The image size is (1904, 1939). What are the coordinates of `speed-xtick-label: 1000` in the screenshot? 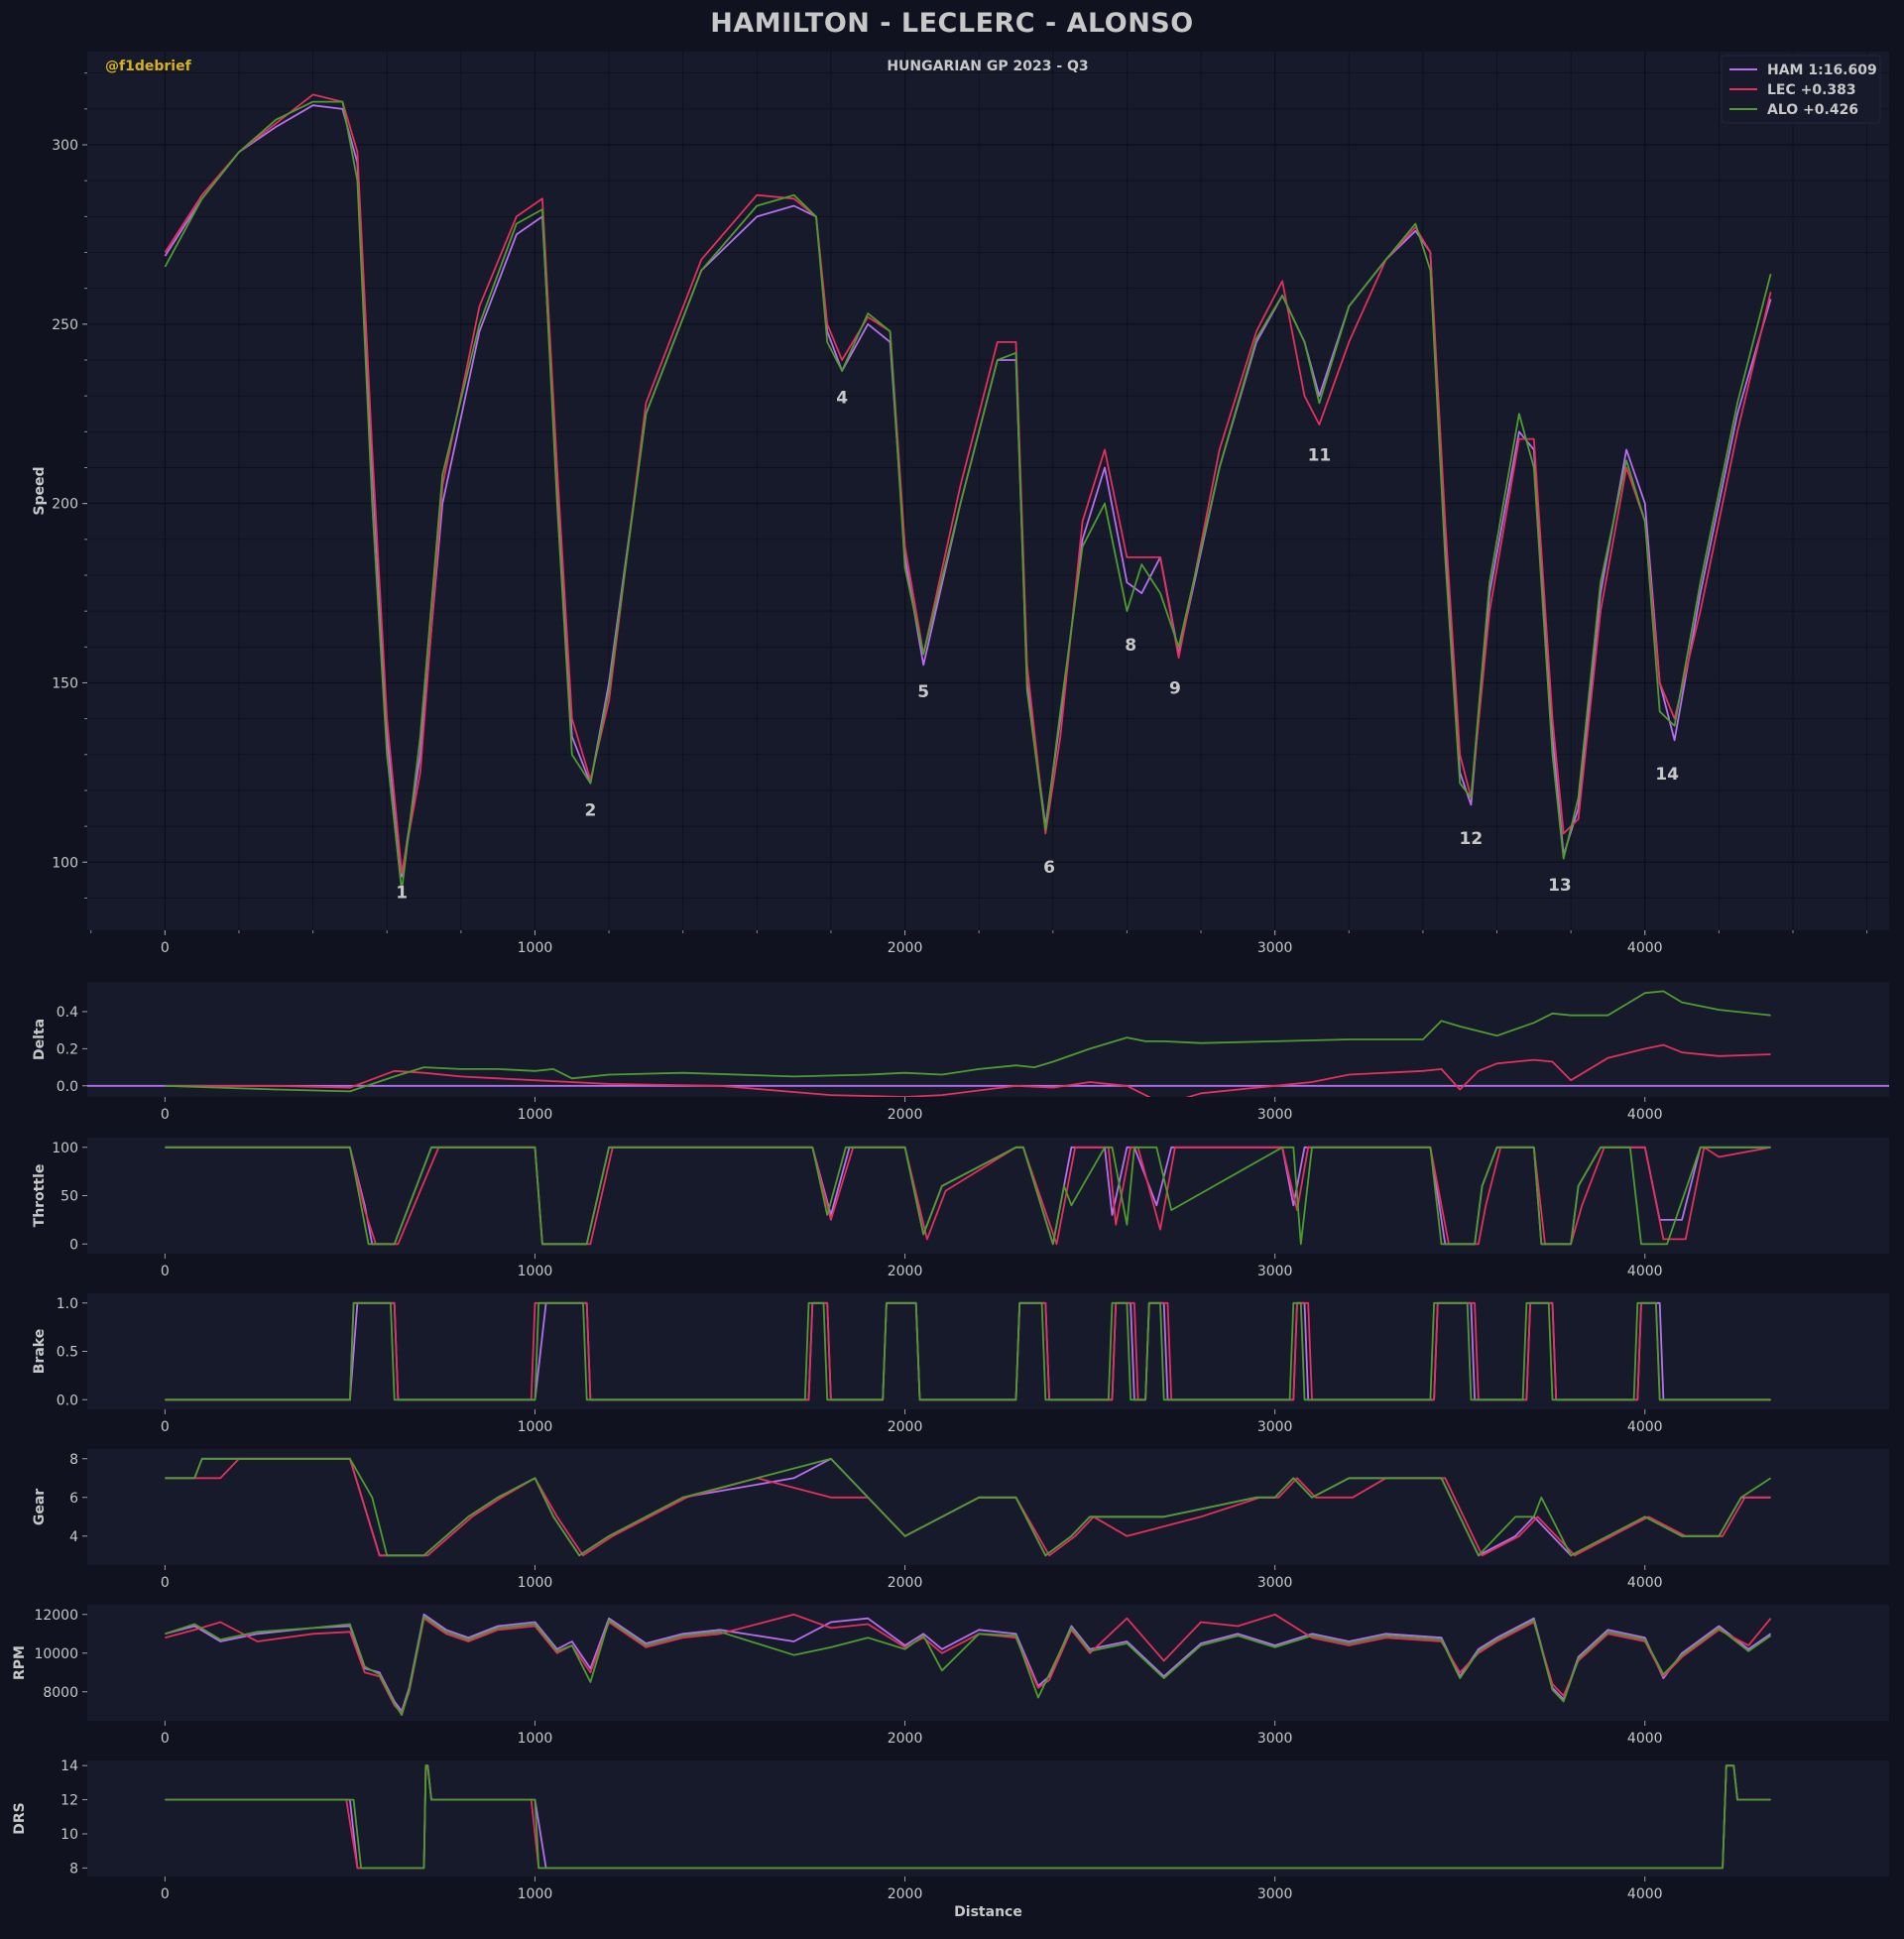 It's located at (535, 948).